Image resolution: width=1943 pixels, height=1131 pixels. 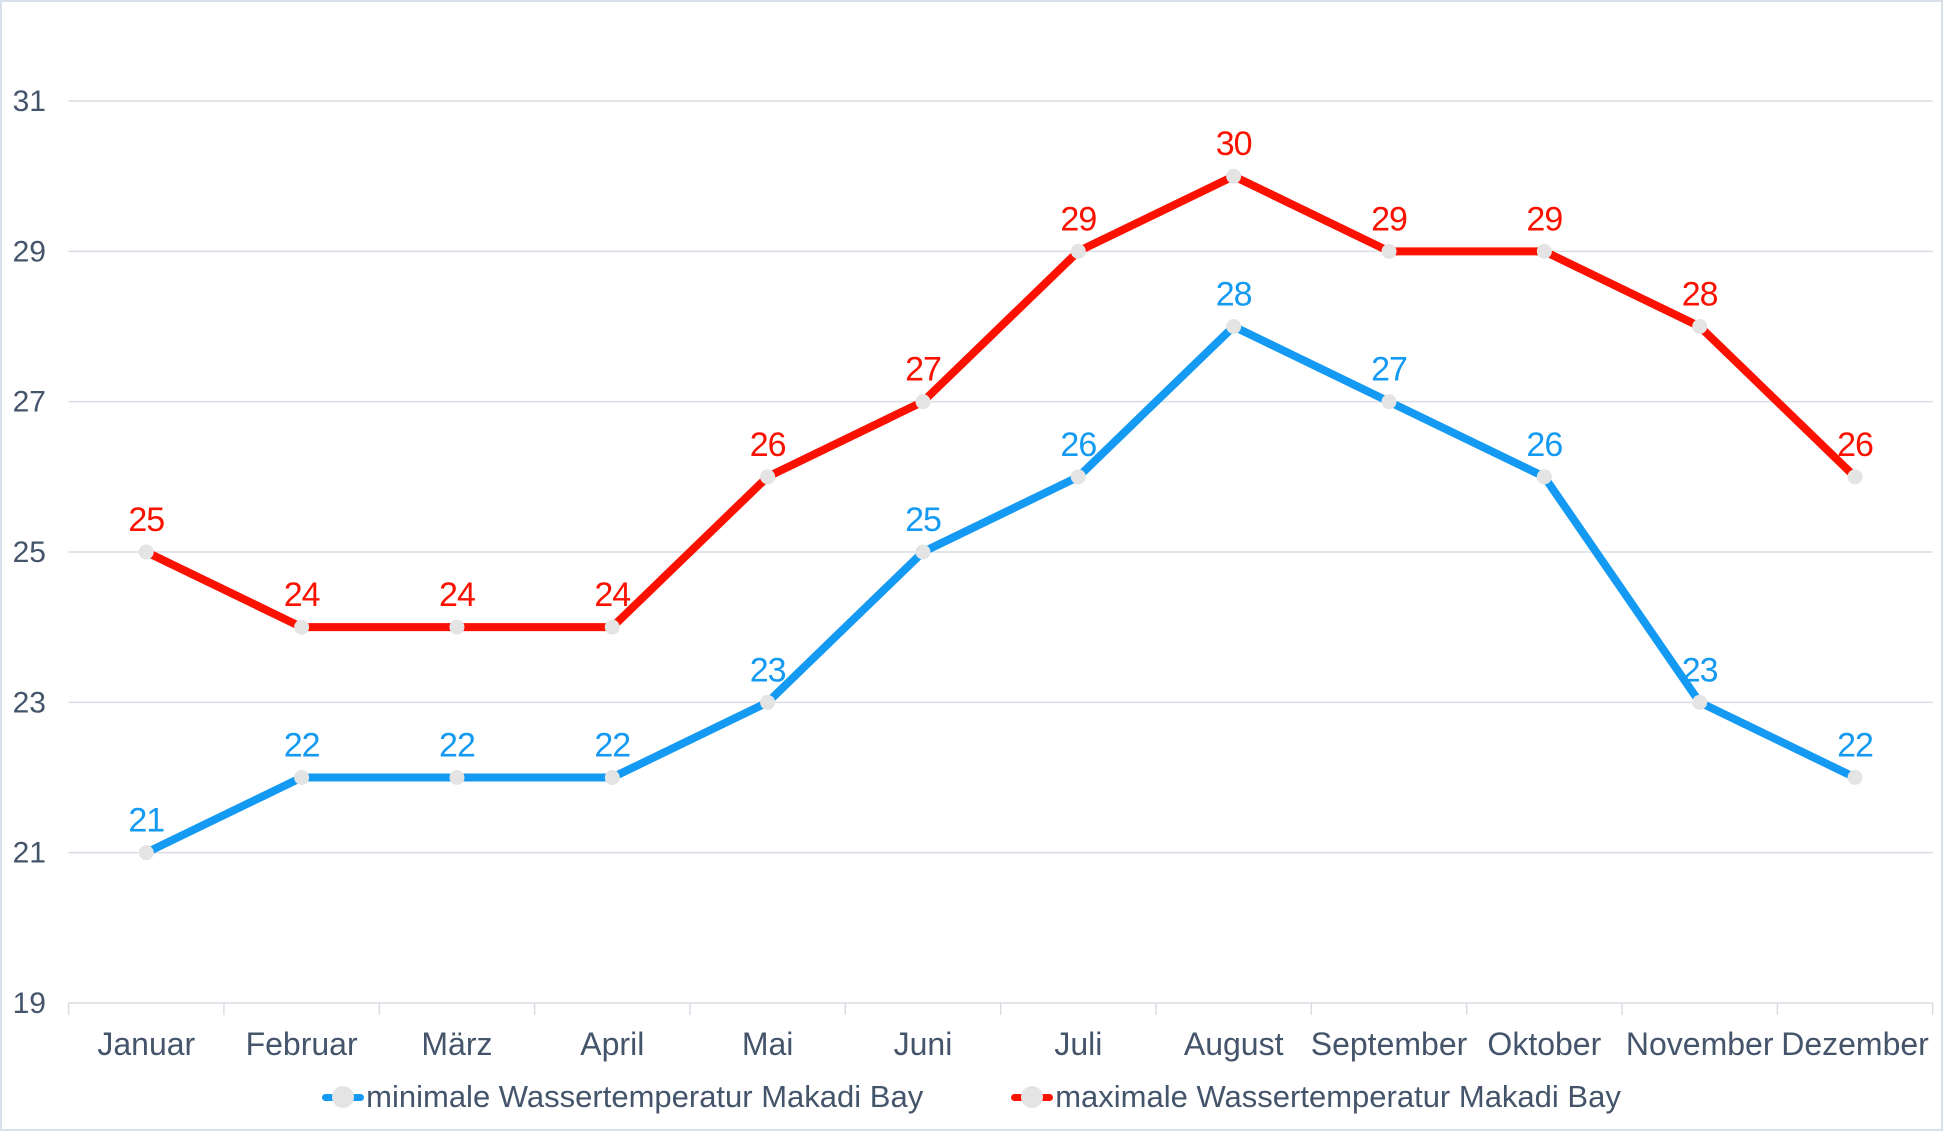 I want to click on y-axis-label: 25, so click(x=29, y=552).